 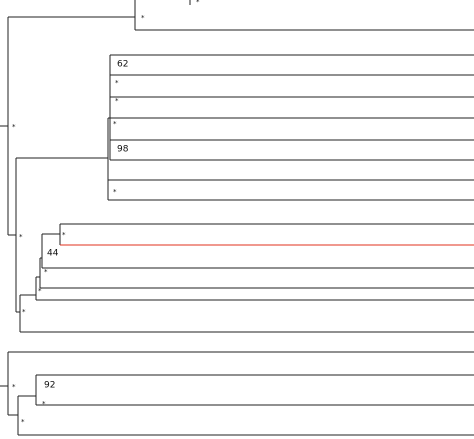 What do you see at coordinates (122, 65) in the screenshot?
I see `support-label: 62` at bounding box center [122, 65].